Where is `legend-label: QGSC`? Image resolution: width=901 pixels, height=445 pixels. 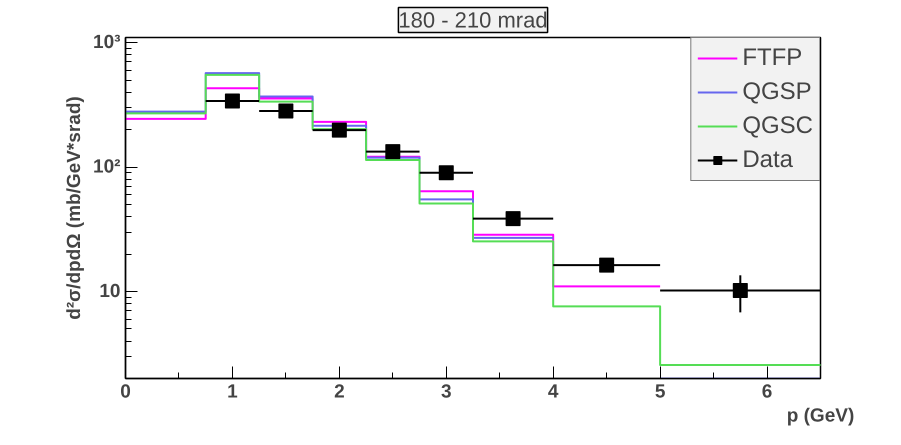 legend-label: QGSC is located at coordinates (777, 126).